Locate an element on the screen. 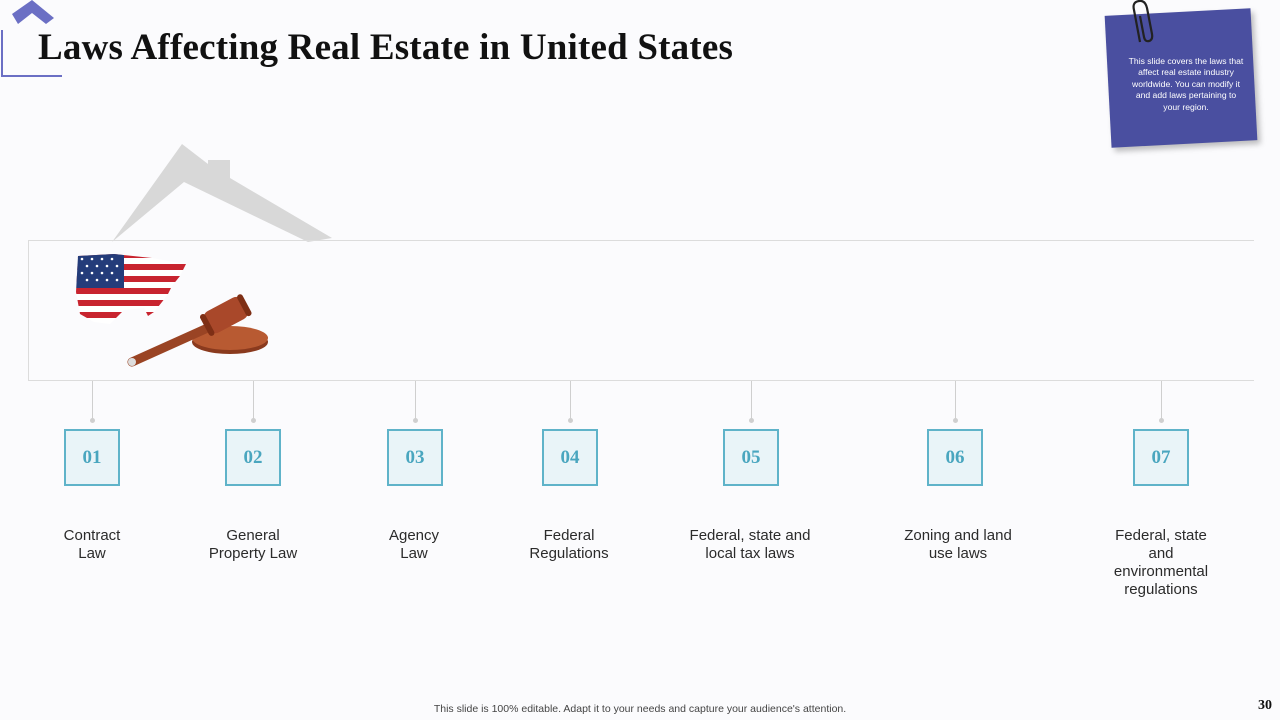 The width and height of the screenshot is (1280, 720). house-roof-icon is located at coordinates (222, 193).